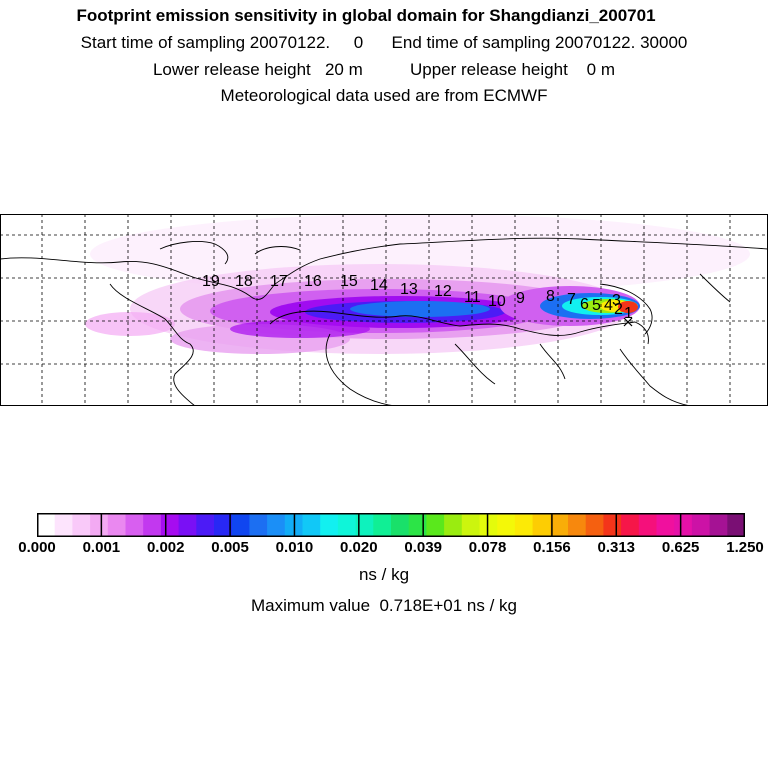 This screenshot has width=768, height=768. What do you see at coordinates (443, 291) in the screenshot?
I see `day-label: 12` at bounding box center [443, 291].